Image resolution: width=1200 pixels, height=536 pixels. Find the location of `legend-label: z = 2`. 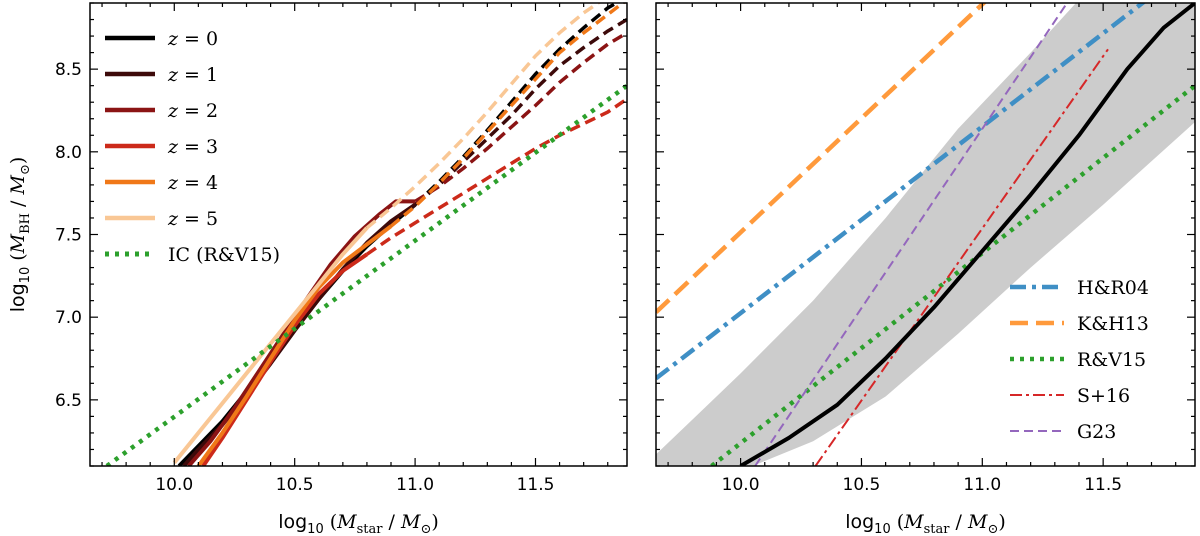

legend-label: z = 2 is located at coordinates (192, 111).